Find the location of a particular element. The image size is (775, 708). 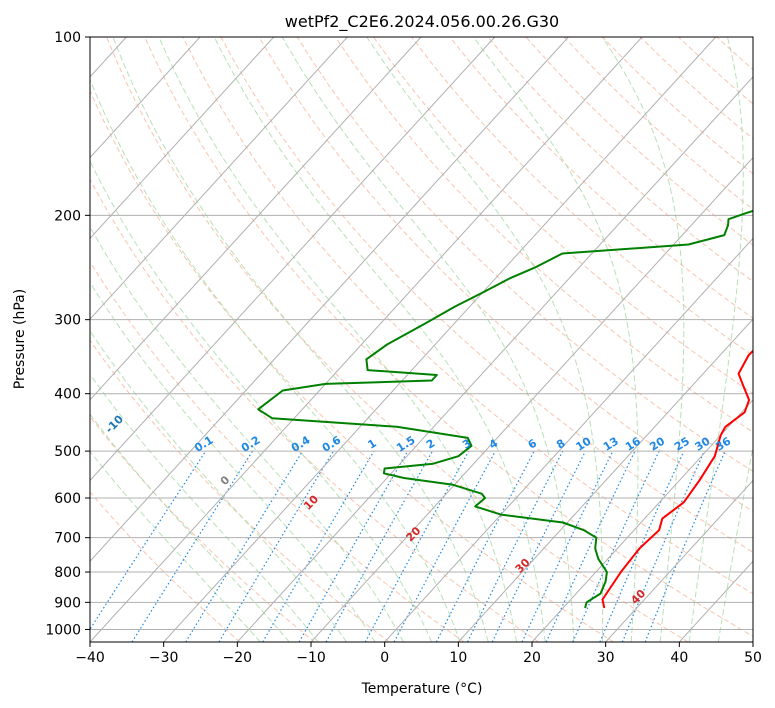

x-axis-ticks: −40 −30 −20 −10 0 10 20 30 40 50 is located at coordinates (418, 654).